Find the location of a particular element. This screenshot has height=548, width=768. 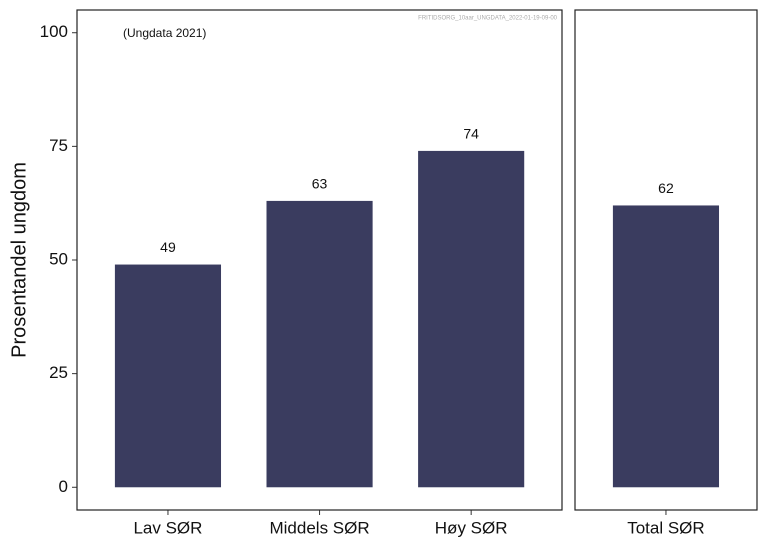

x-tick-label: Total SØR is located at coordinates (665, 527).